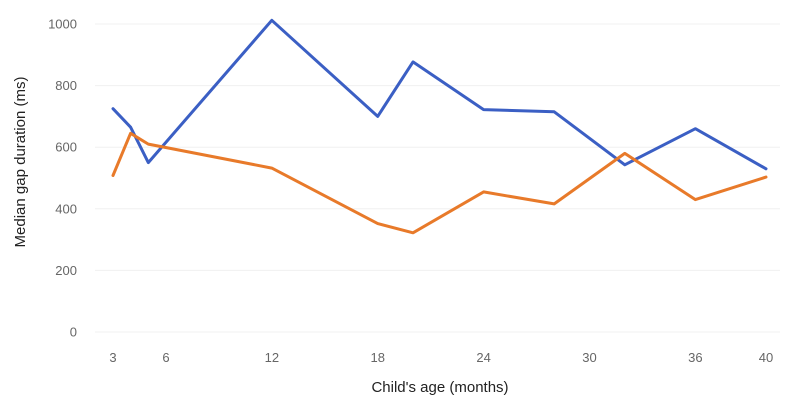  I want to click on x-tick-label: 6, so click(165, 357).